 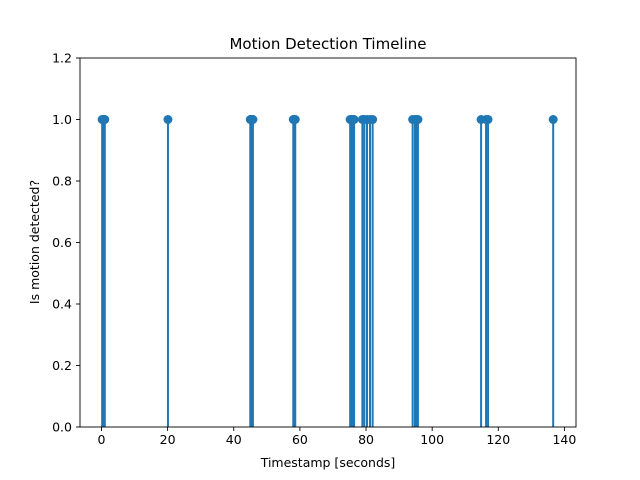 What do you see at coordinates (327, 44) in the screenshot?
I see `chart-title: Motion Detection Timeline` at bounding box center [327, 44].